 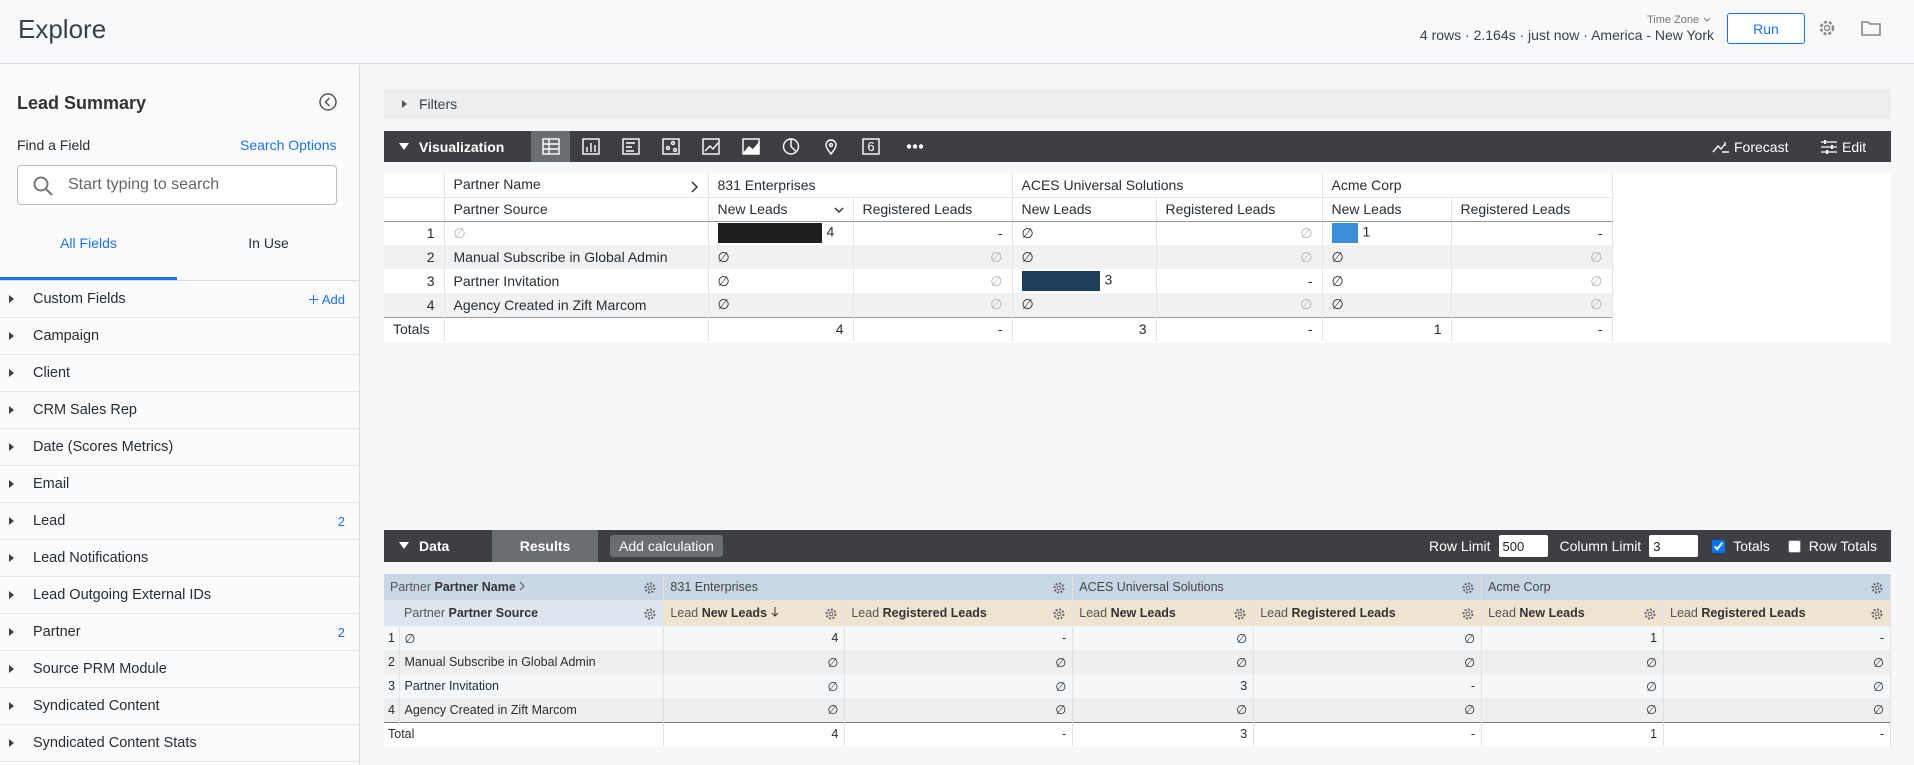 I want to click on tab-in-use: In Use, so click(x=268, y=243).